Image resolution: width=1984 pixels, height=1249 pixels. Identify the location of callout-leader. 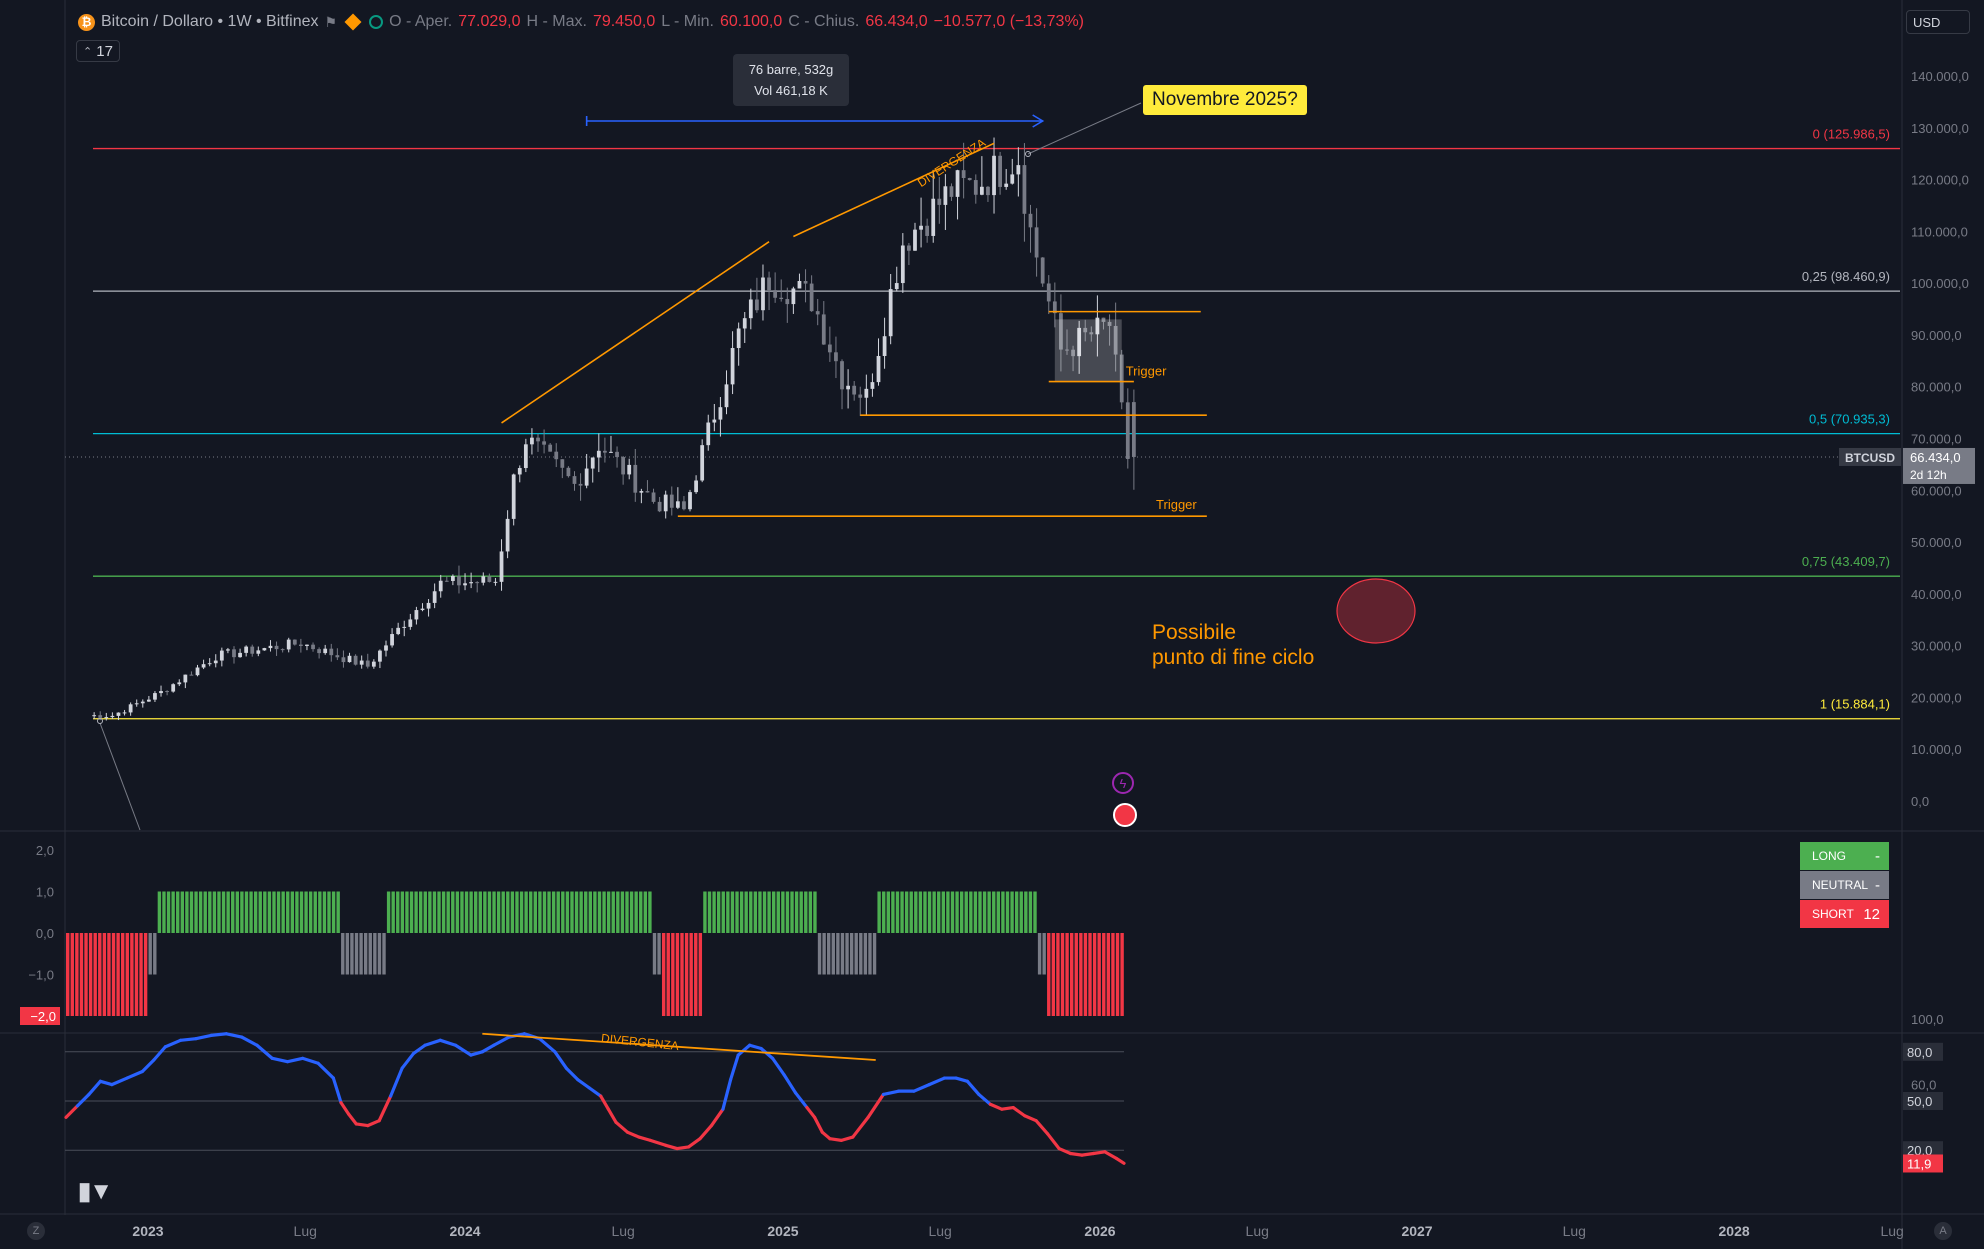
(1084, 128).